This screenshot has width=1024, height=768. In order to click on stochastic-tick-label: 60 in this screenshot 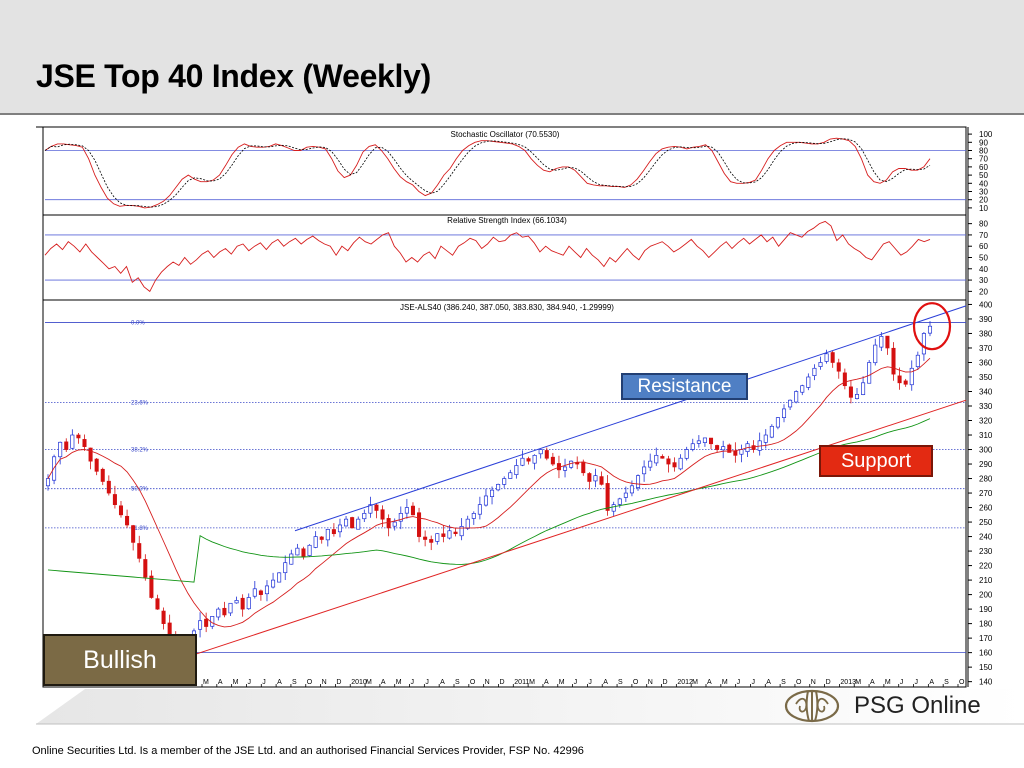, I will do `click(983, 167)`.